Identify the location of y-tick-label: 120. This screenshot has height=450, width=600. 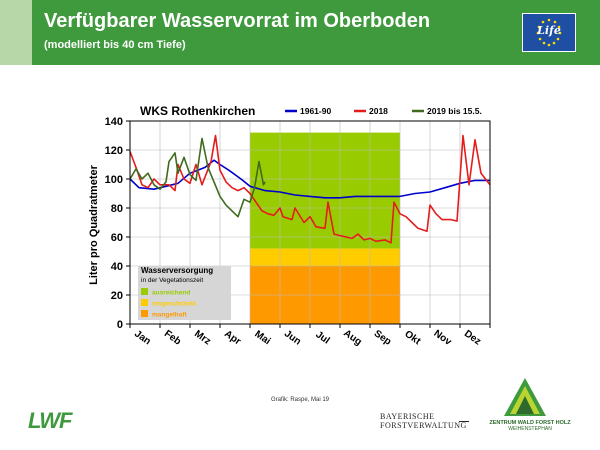
(114, 151).